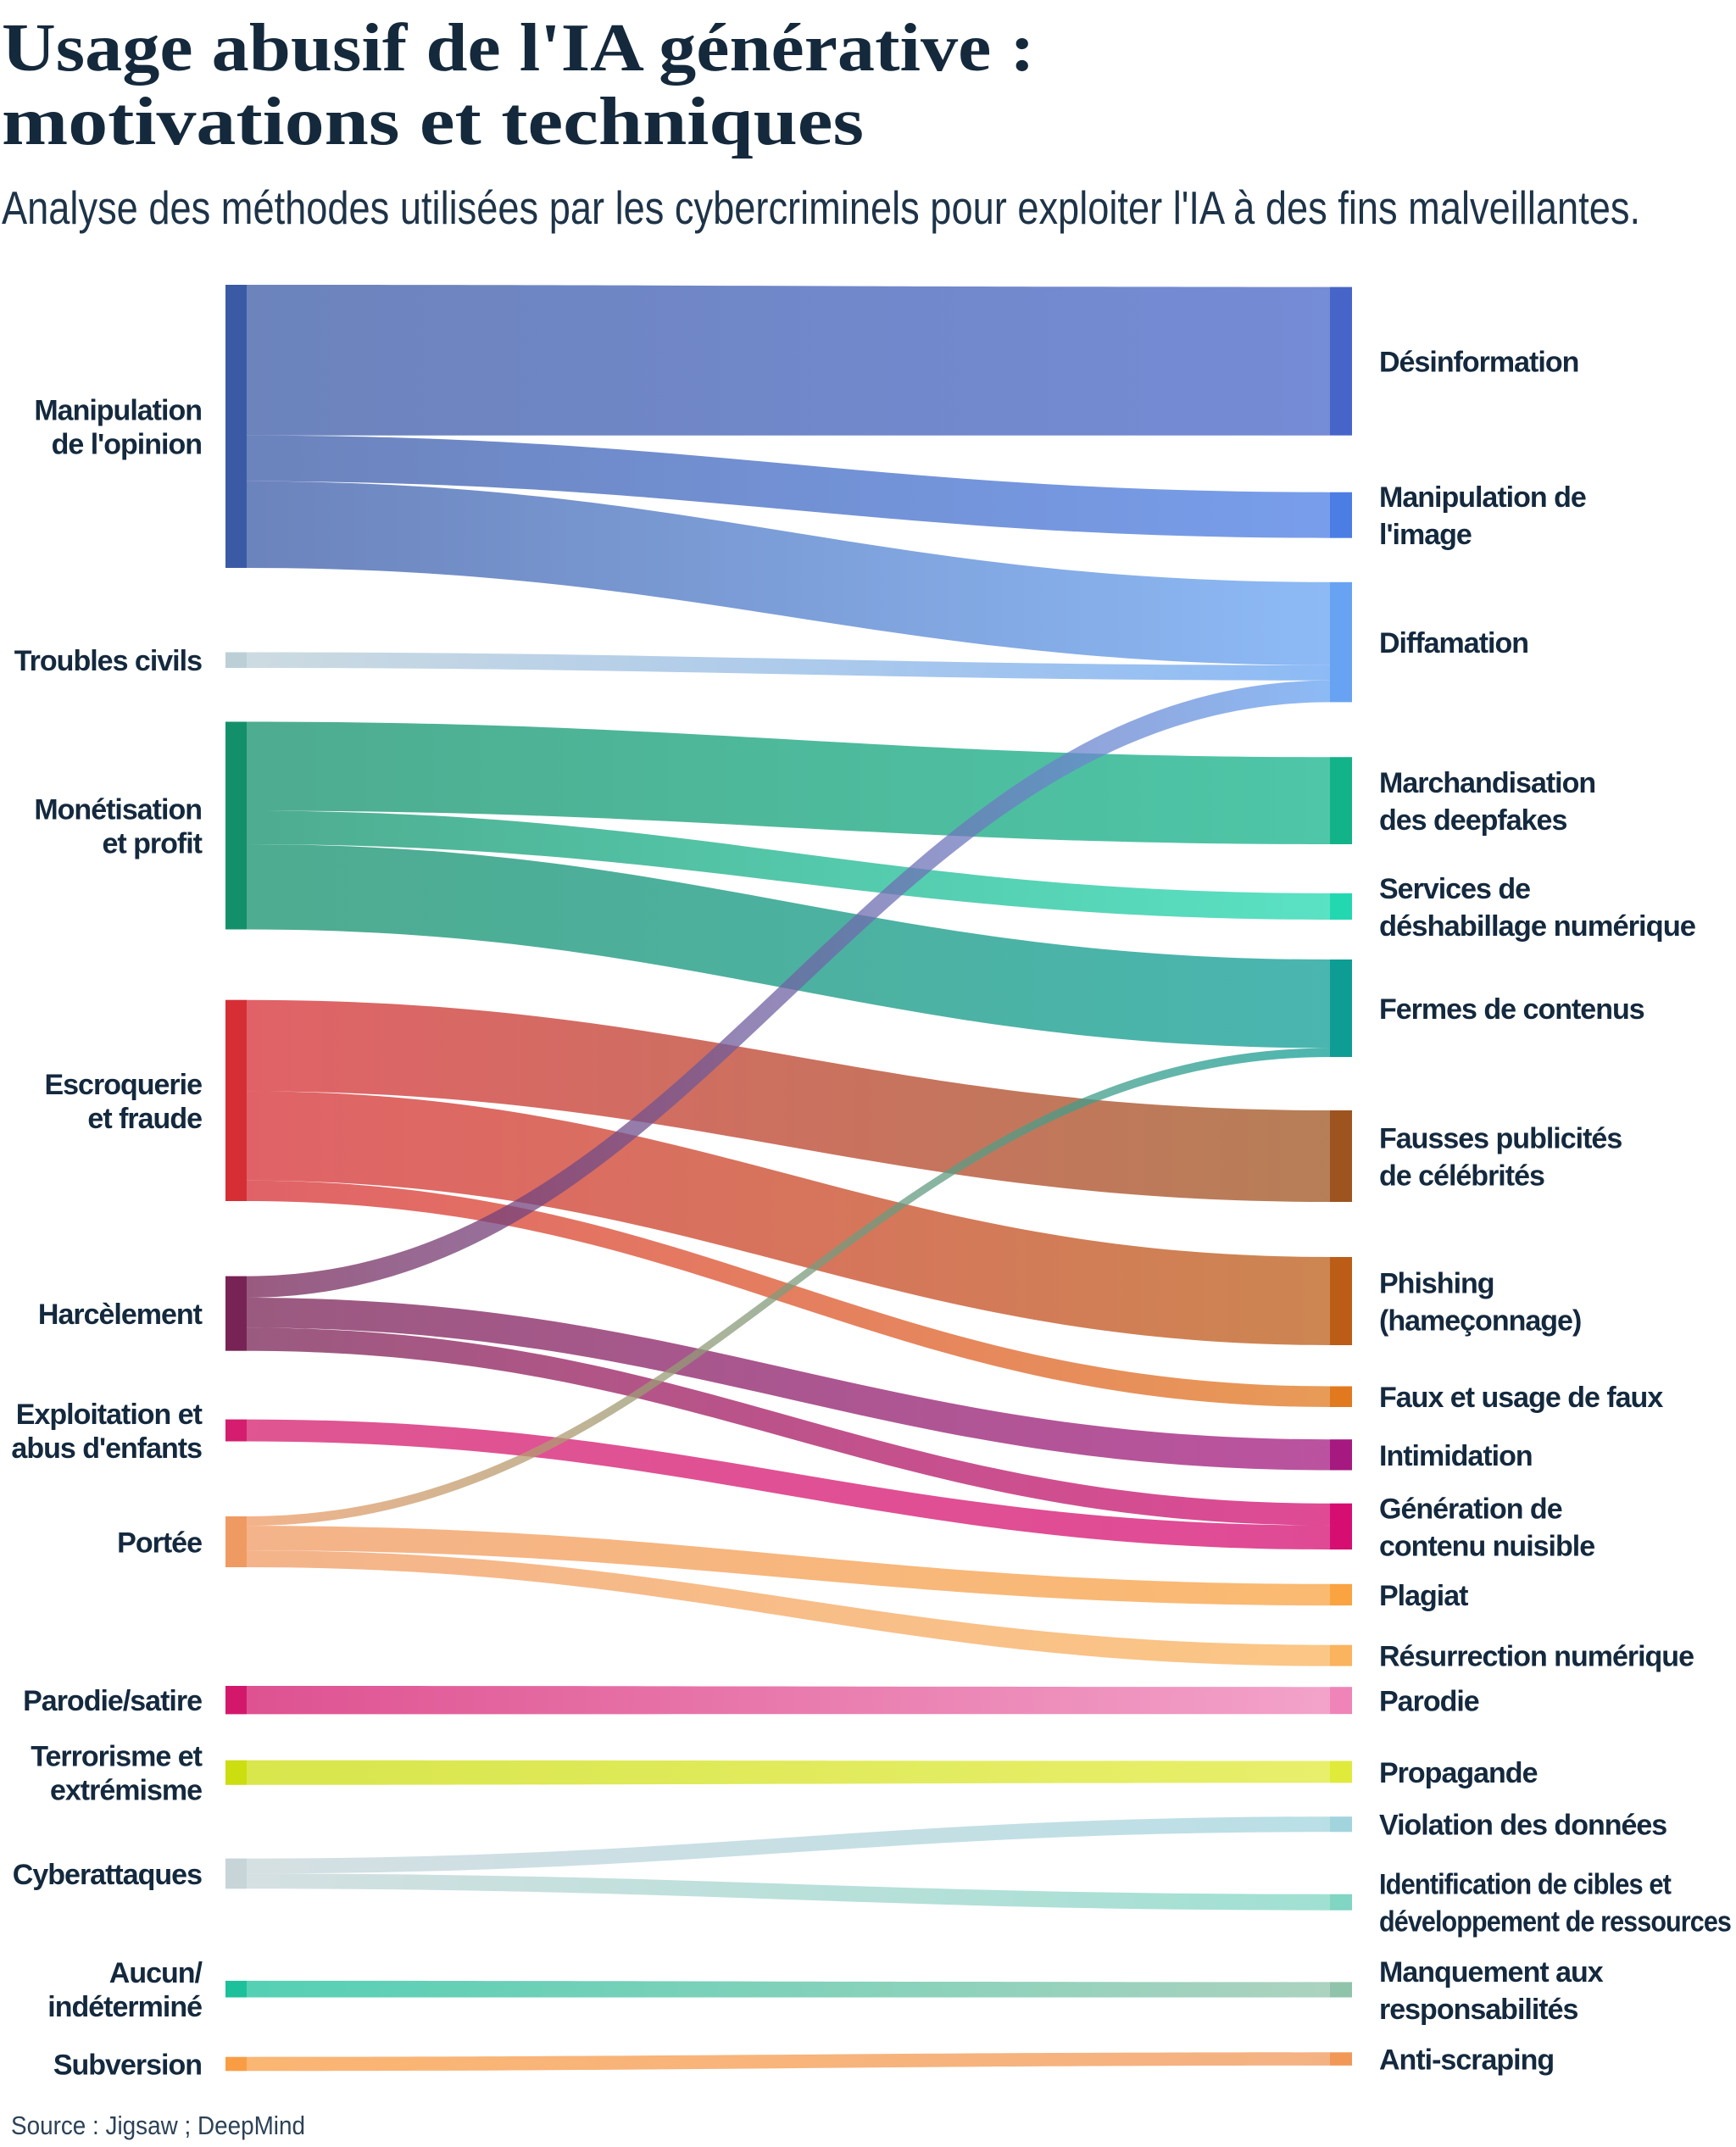  What do you see at coordinates (1482, 497) in the screenshot?
I see `svg-text: Manipulation de` at bounding box center [1482, 497].